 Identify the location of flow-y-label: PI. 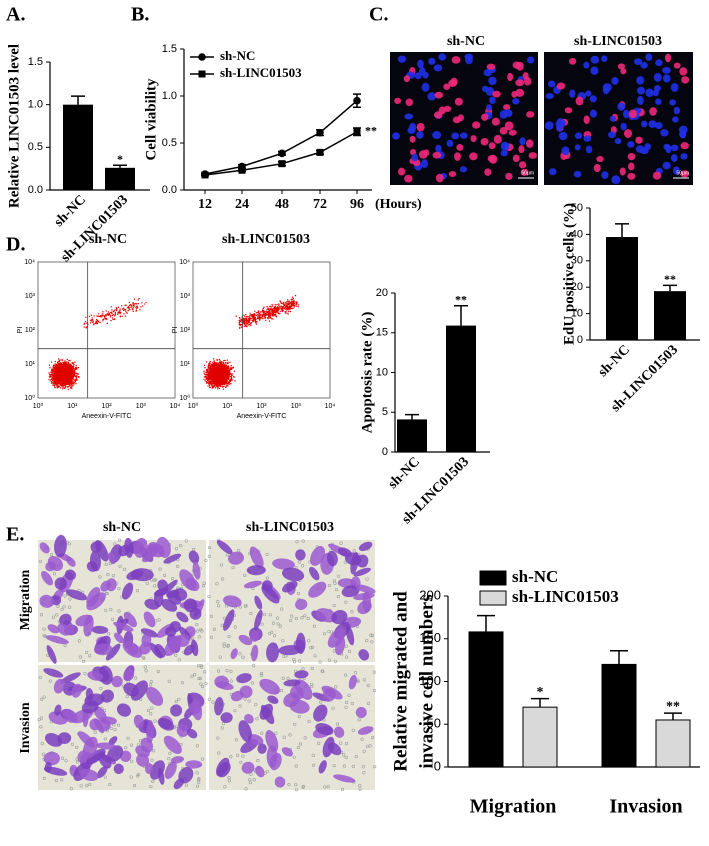
(20, 330).